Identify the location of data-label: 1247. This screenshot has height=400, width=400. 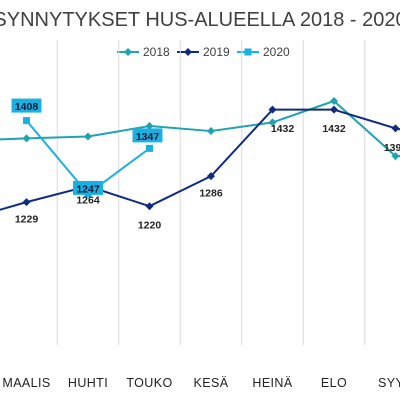
(88, 189).